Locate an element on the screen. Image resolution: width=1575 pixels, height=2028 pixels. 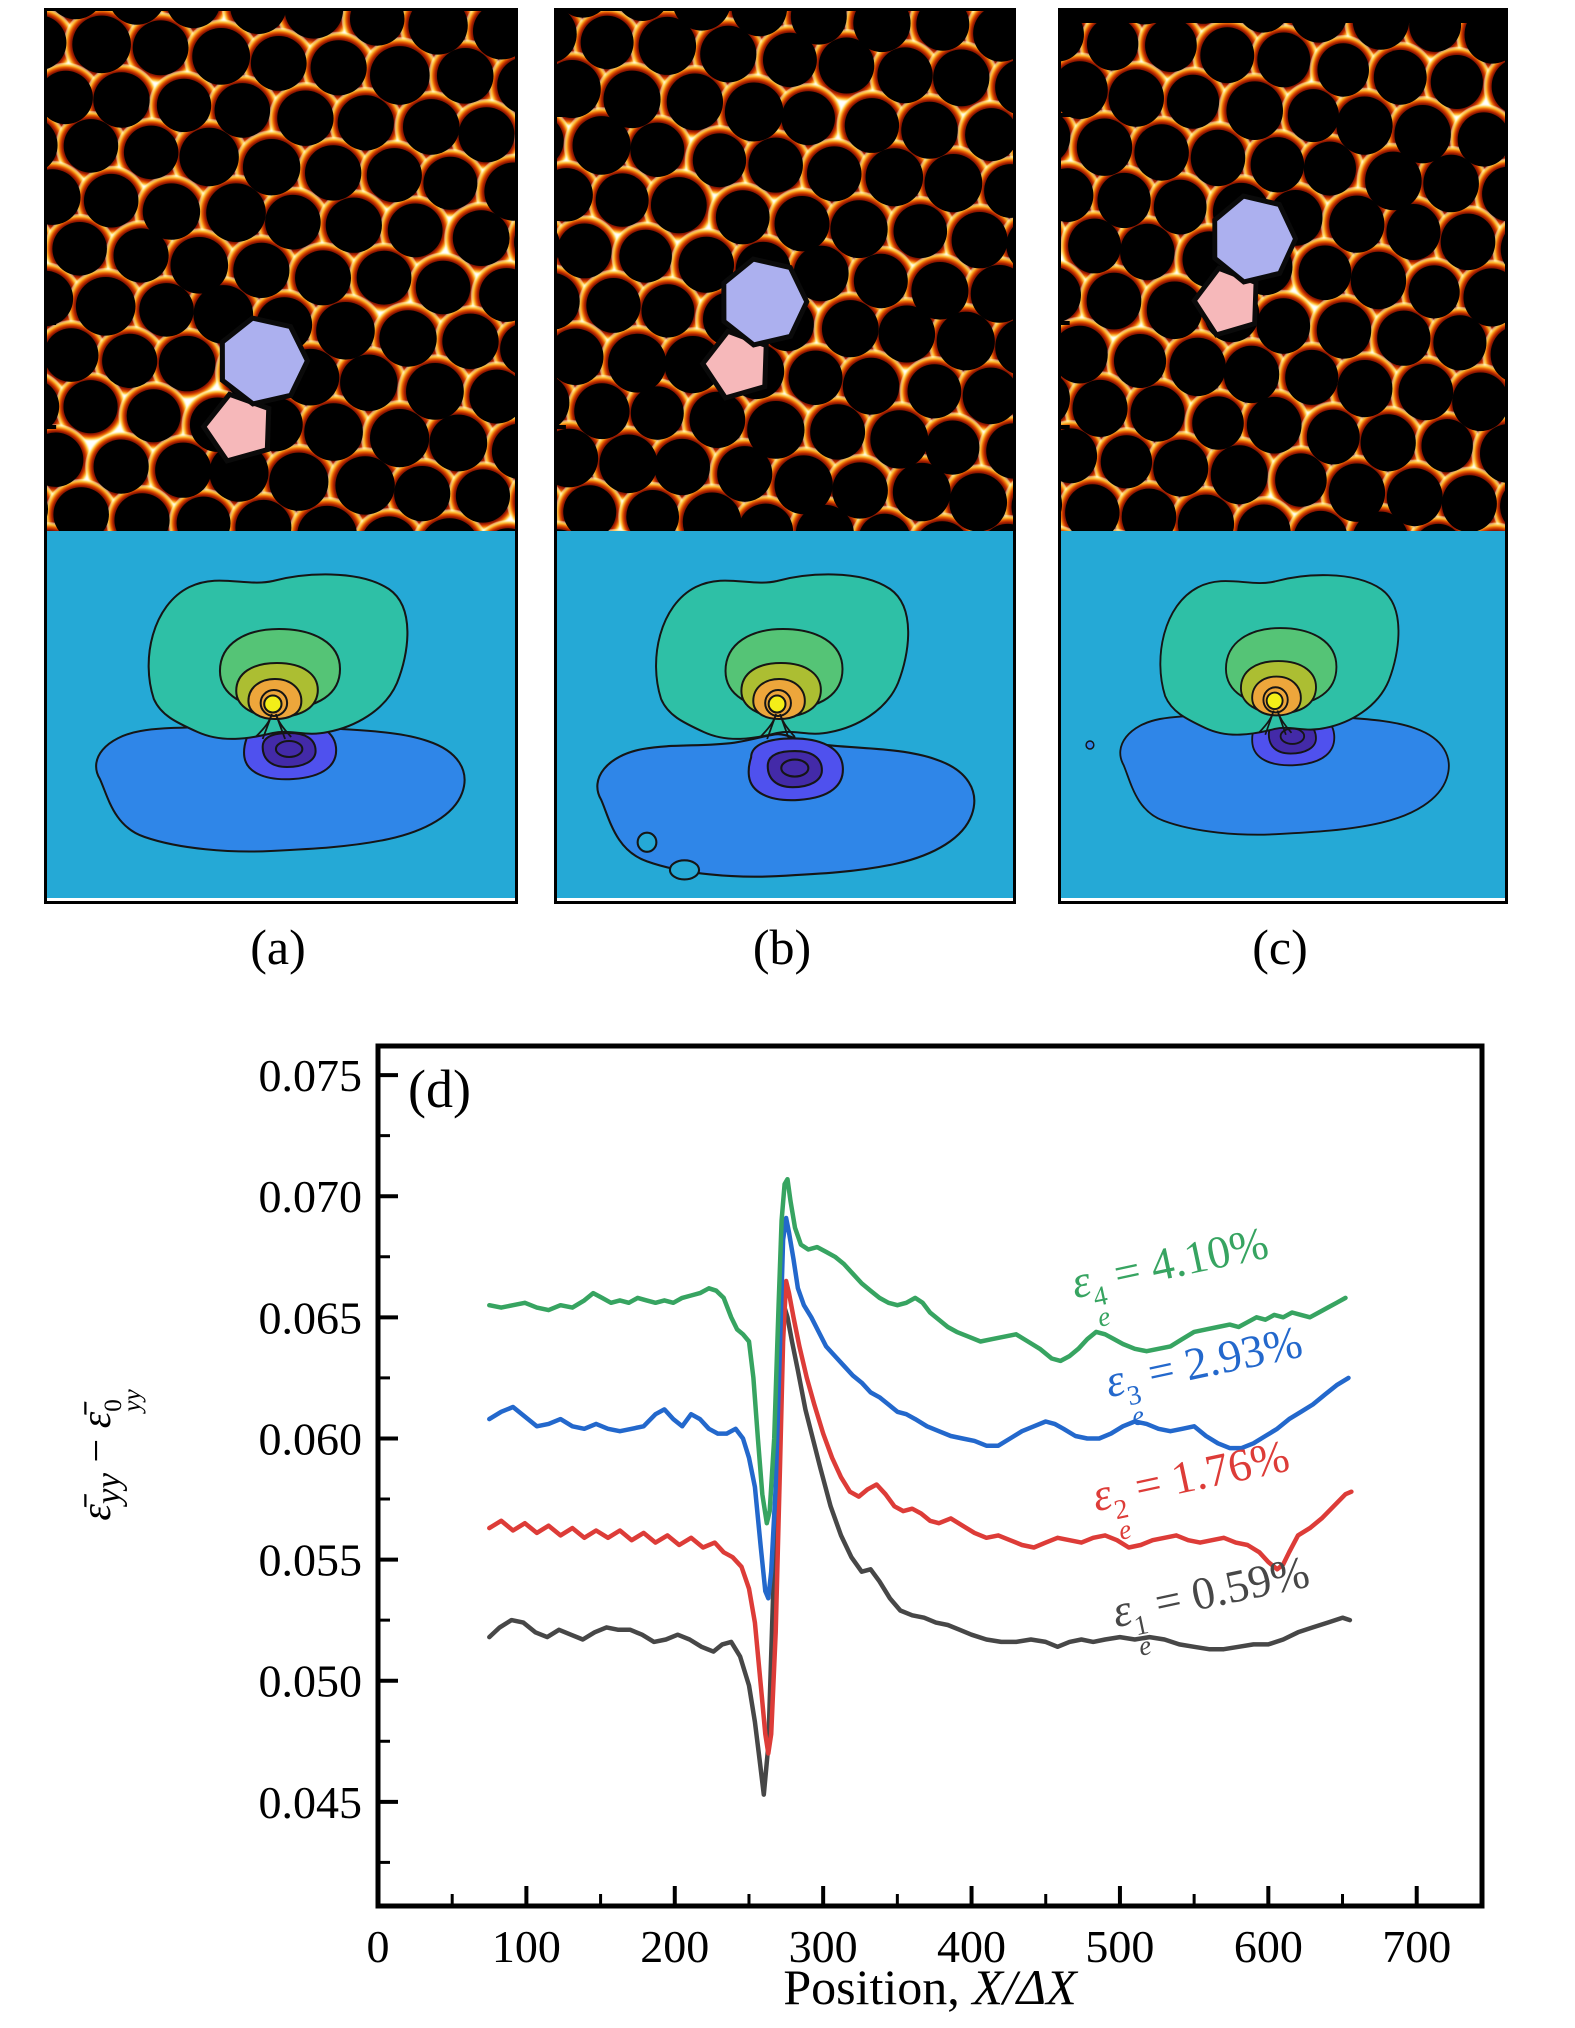
bubble-raft-image-a is located at coordinates (281, 271).